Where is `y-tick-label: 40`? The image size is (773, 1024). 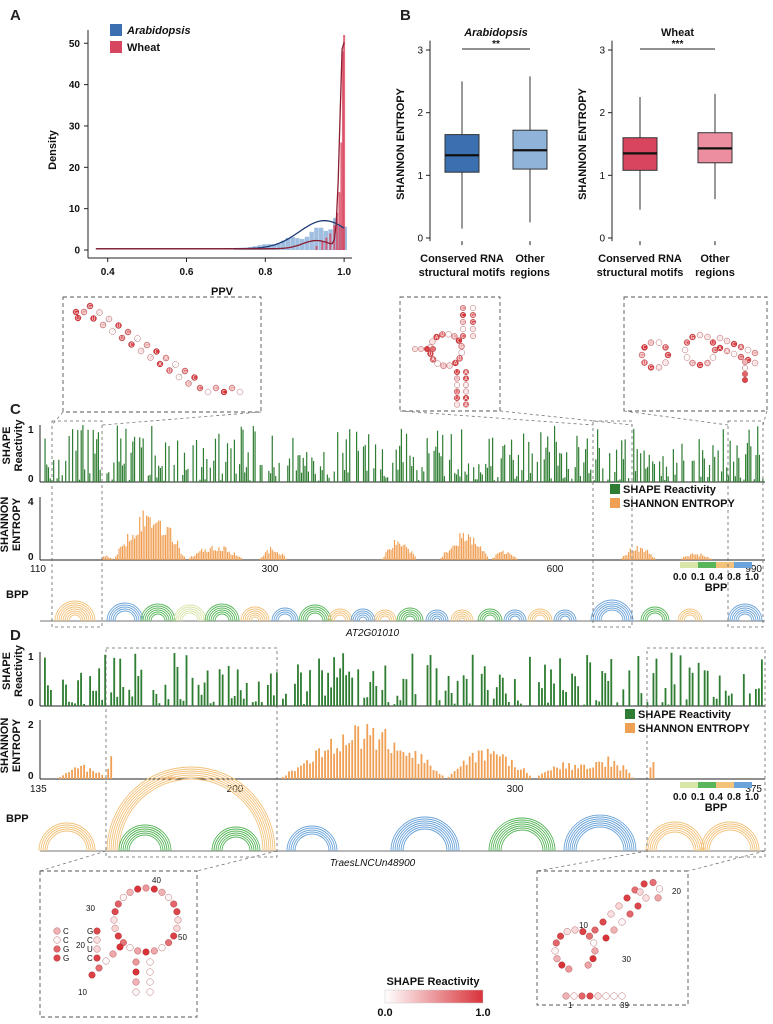 y-tick-label: 40 is located at coordinates (75, 85).